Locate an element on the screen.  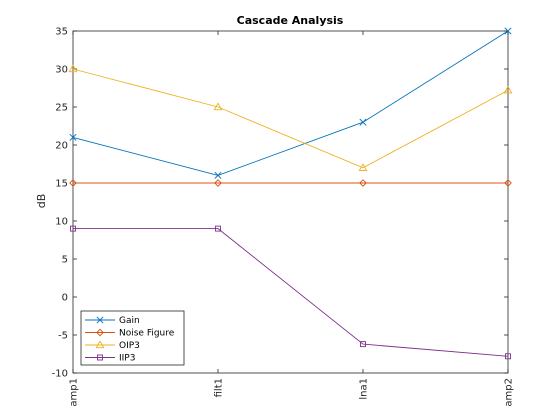
legend-label-iip3: IIP3 is located at coordinates (127, 359).